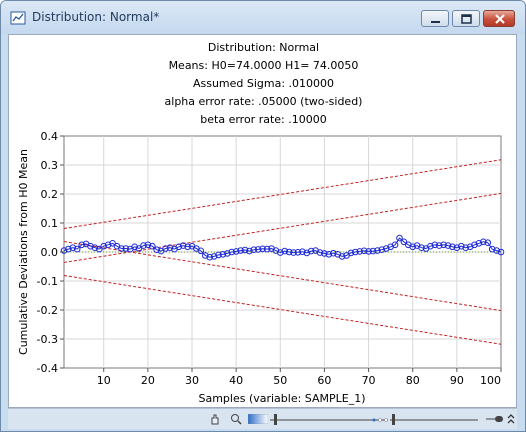  Describe the element at coordinates (258, 419) in the screenshot. I see `color-scale-icon` at that location.